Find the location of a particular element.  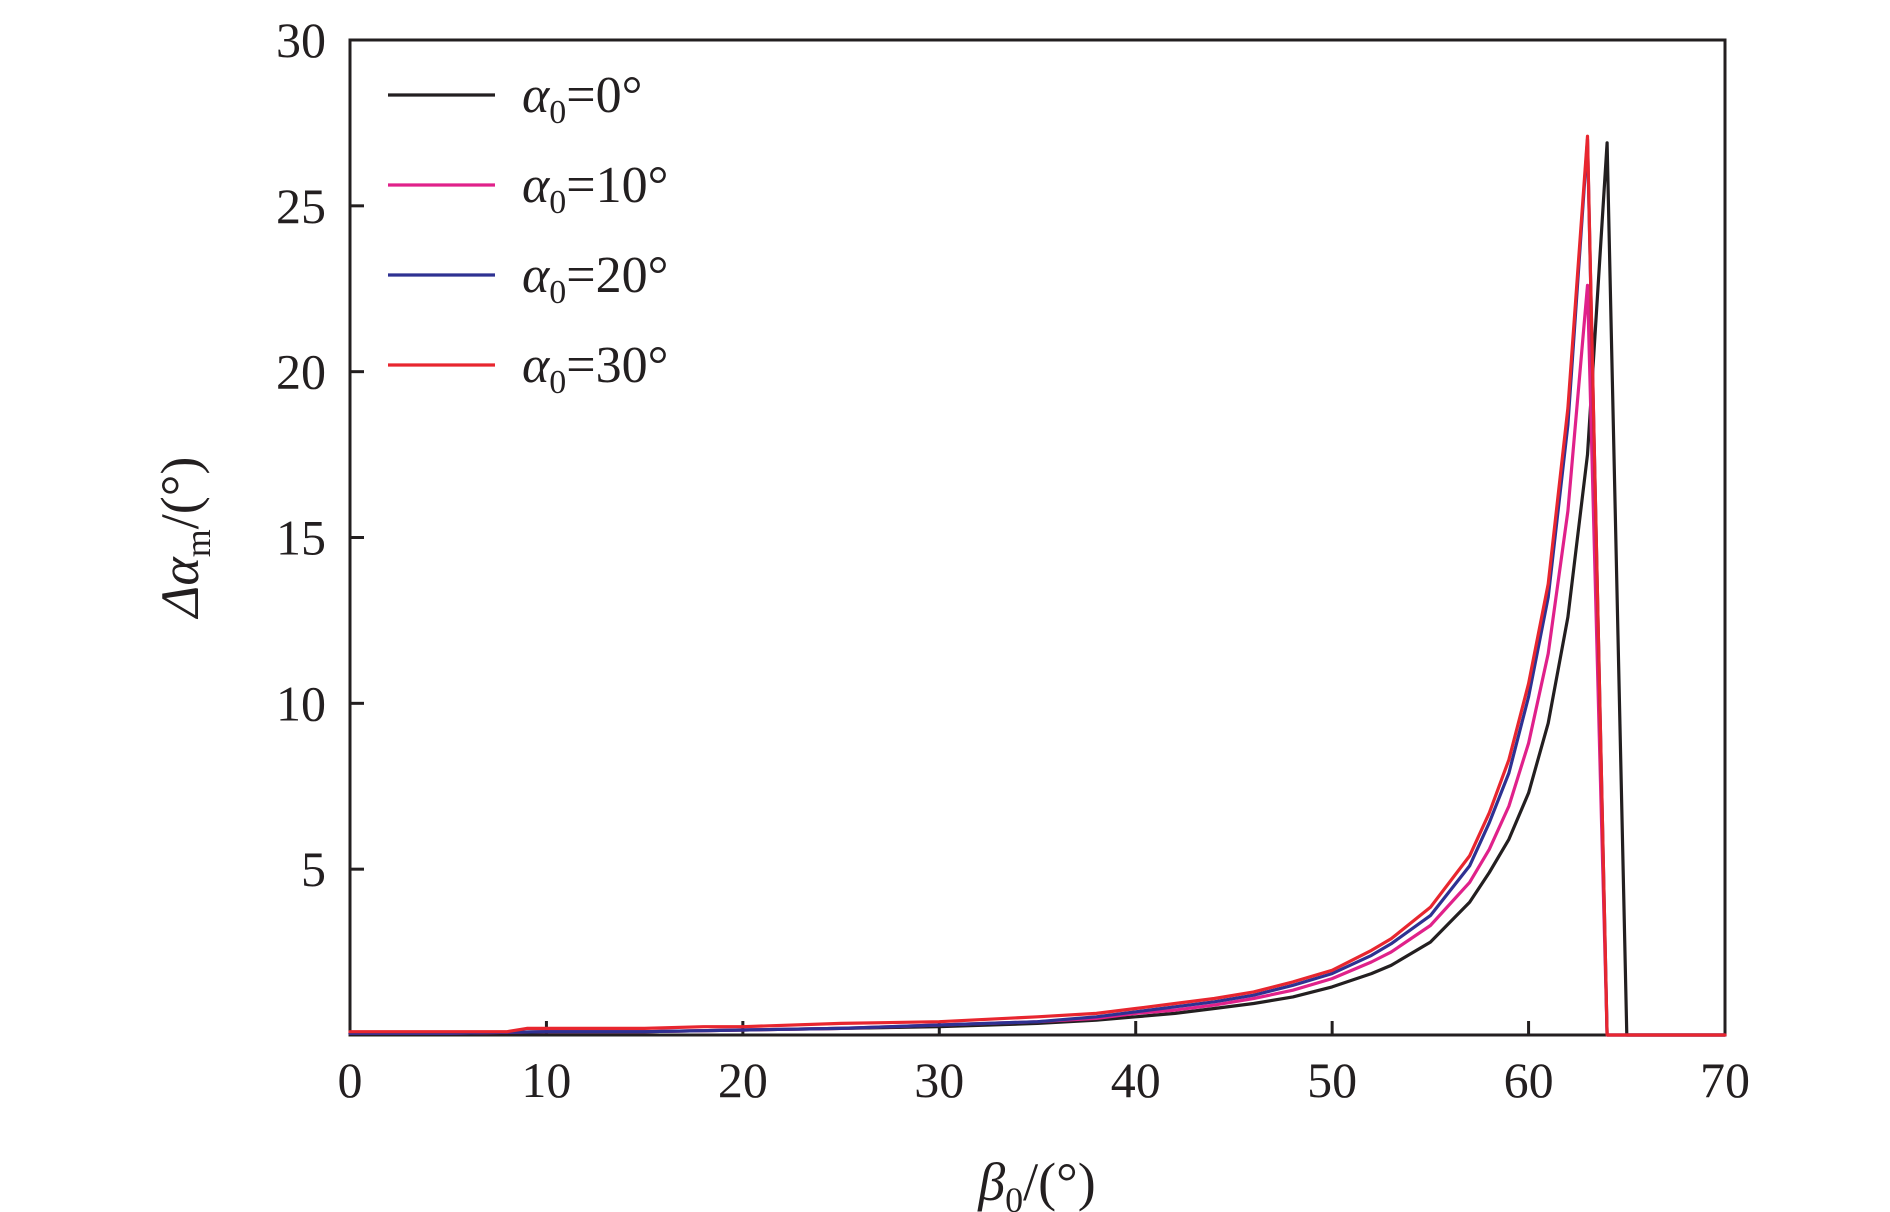

x-axis-label-unit: /(°) is located at coordinates (1059, 1182).